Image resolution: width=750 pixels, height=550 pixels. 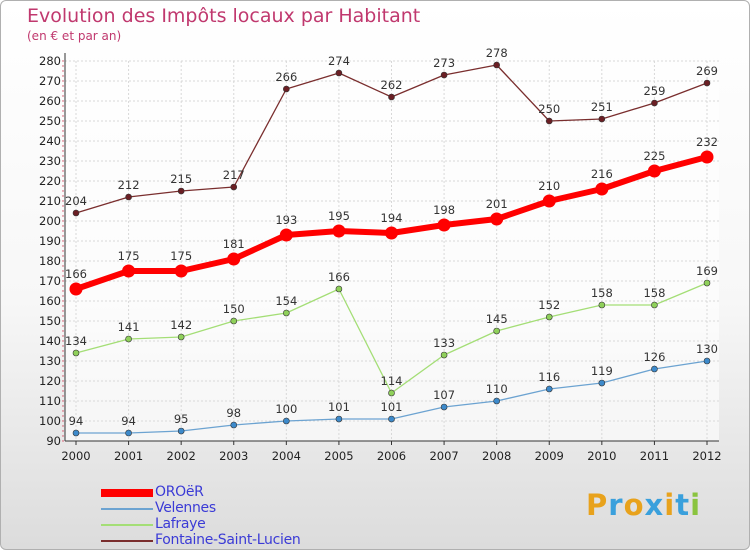 What do you see at coordinates (549, 305) in the screenshot?
I see `data-label: 152` at bounding box center [549, 305].